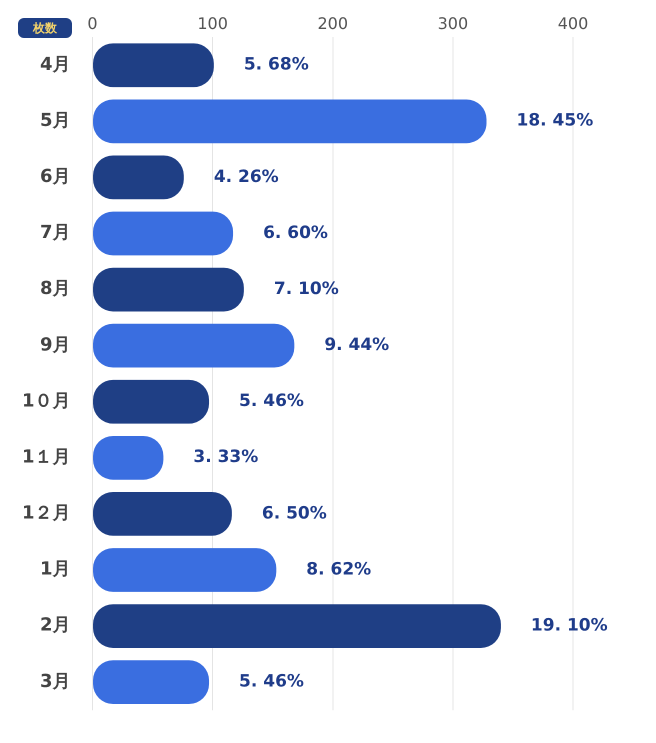  Describe the element at coordinates (46, 401) in the screenshot. I see `y-tick-label: 1０月` at that location.